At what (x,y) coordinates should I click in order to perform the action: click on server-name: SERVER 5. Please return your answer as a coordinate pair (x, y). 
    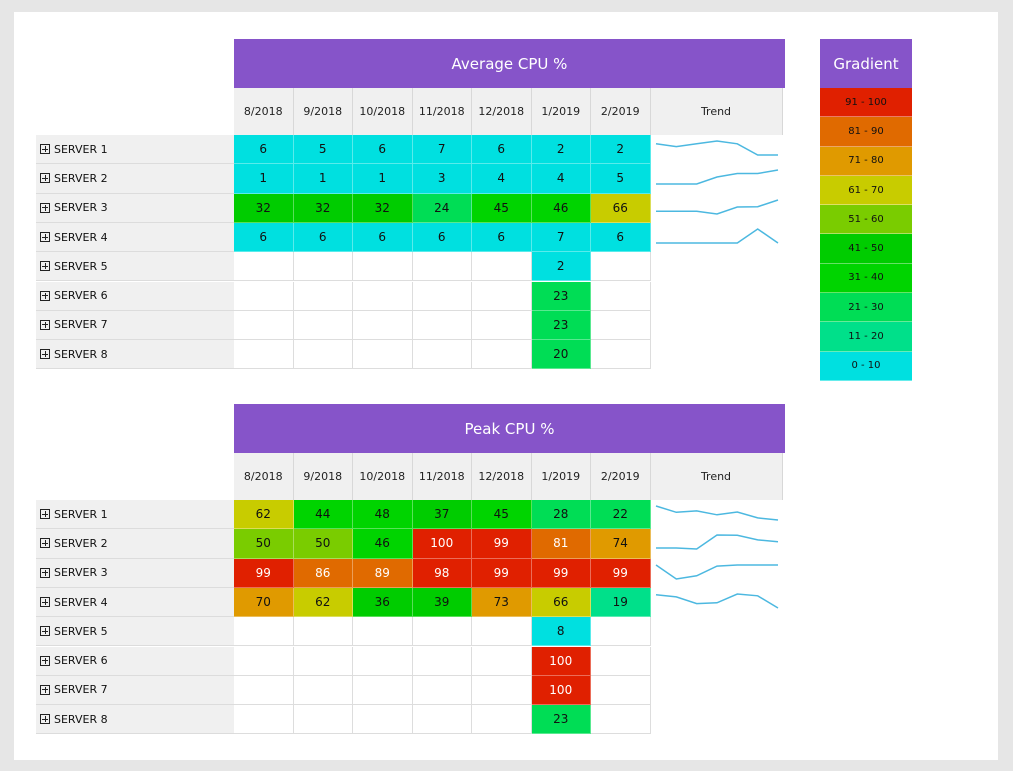
    Looking at the image, I should click on (81, 631).